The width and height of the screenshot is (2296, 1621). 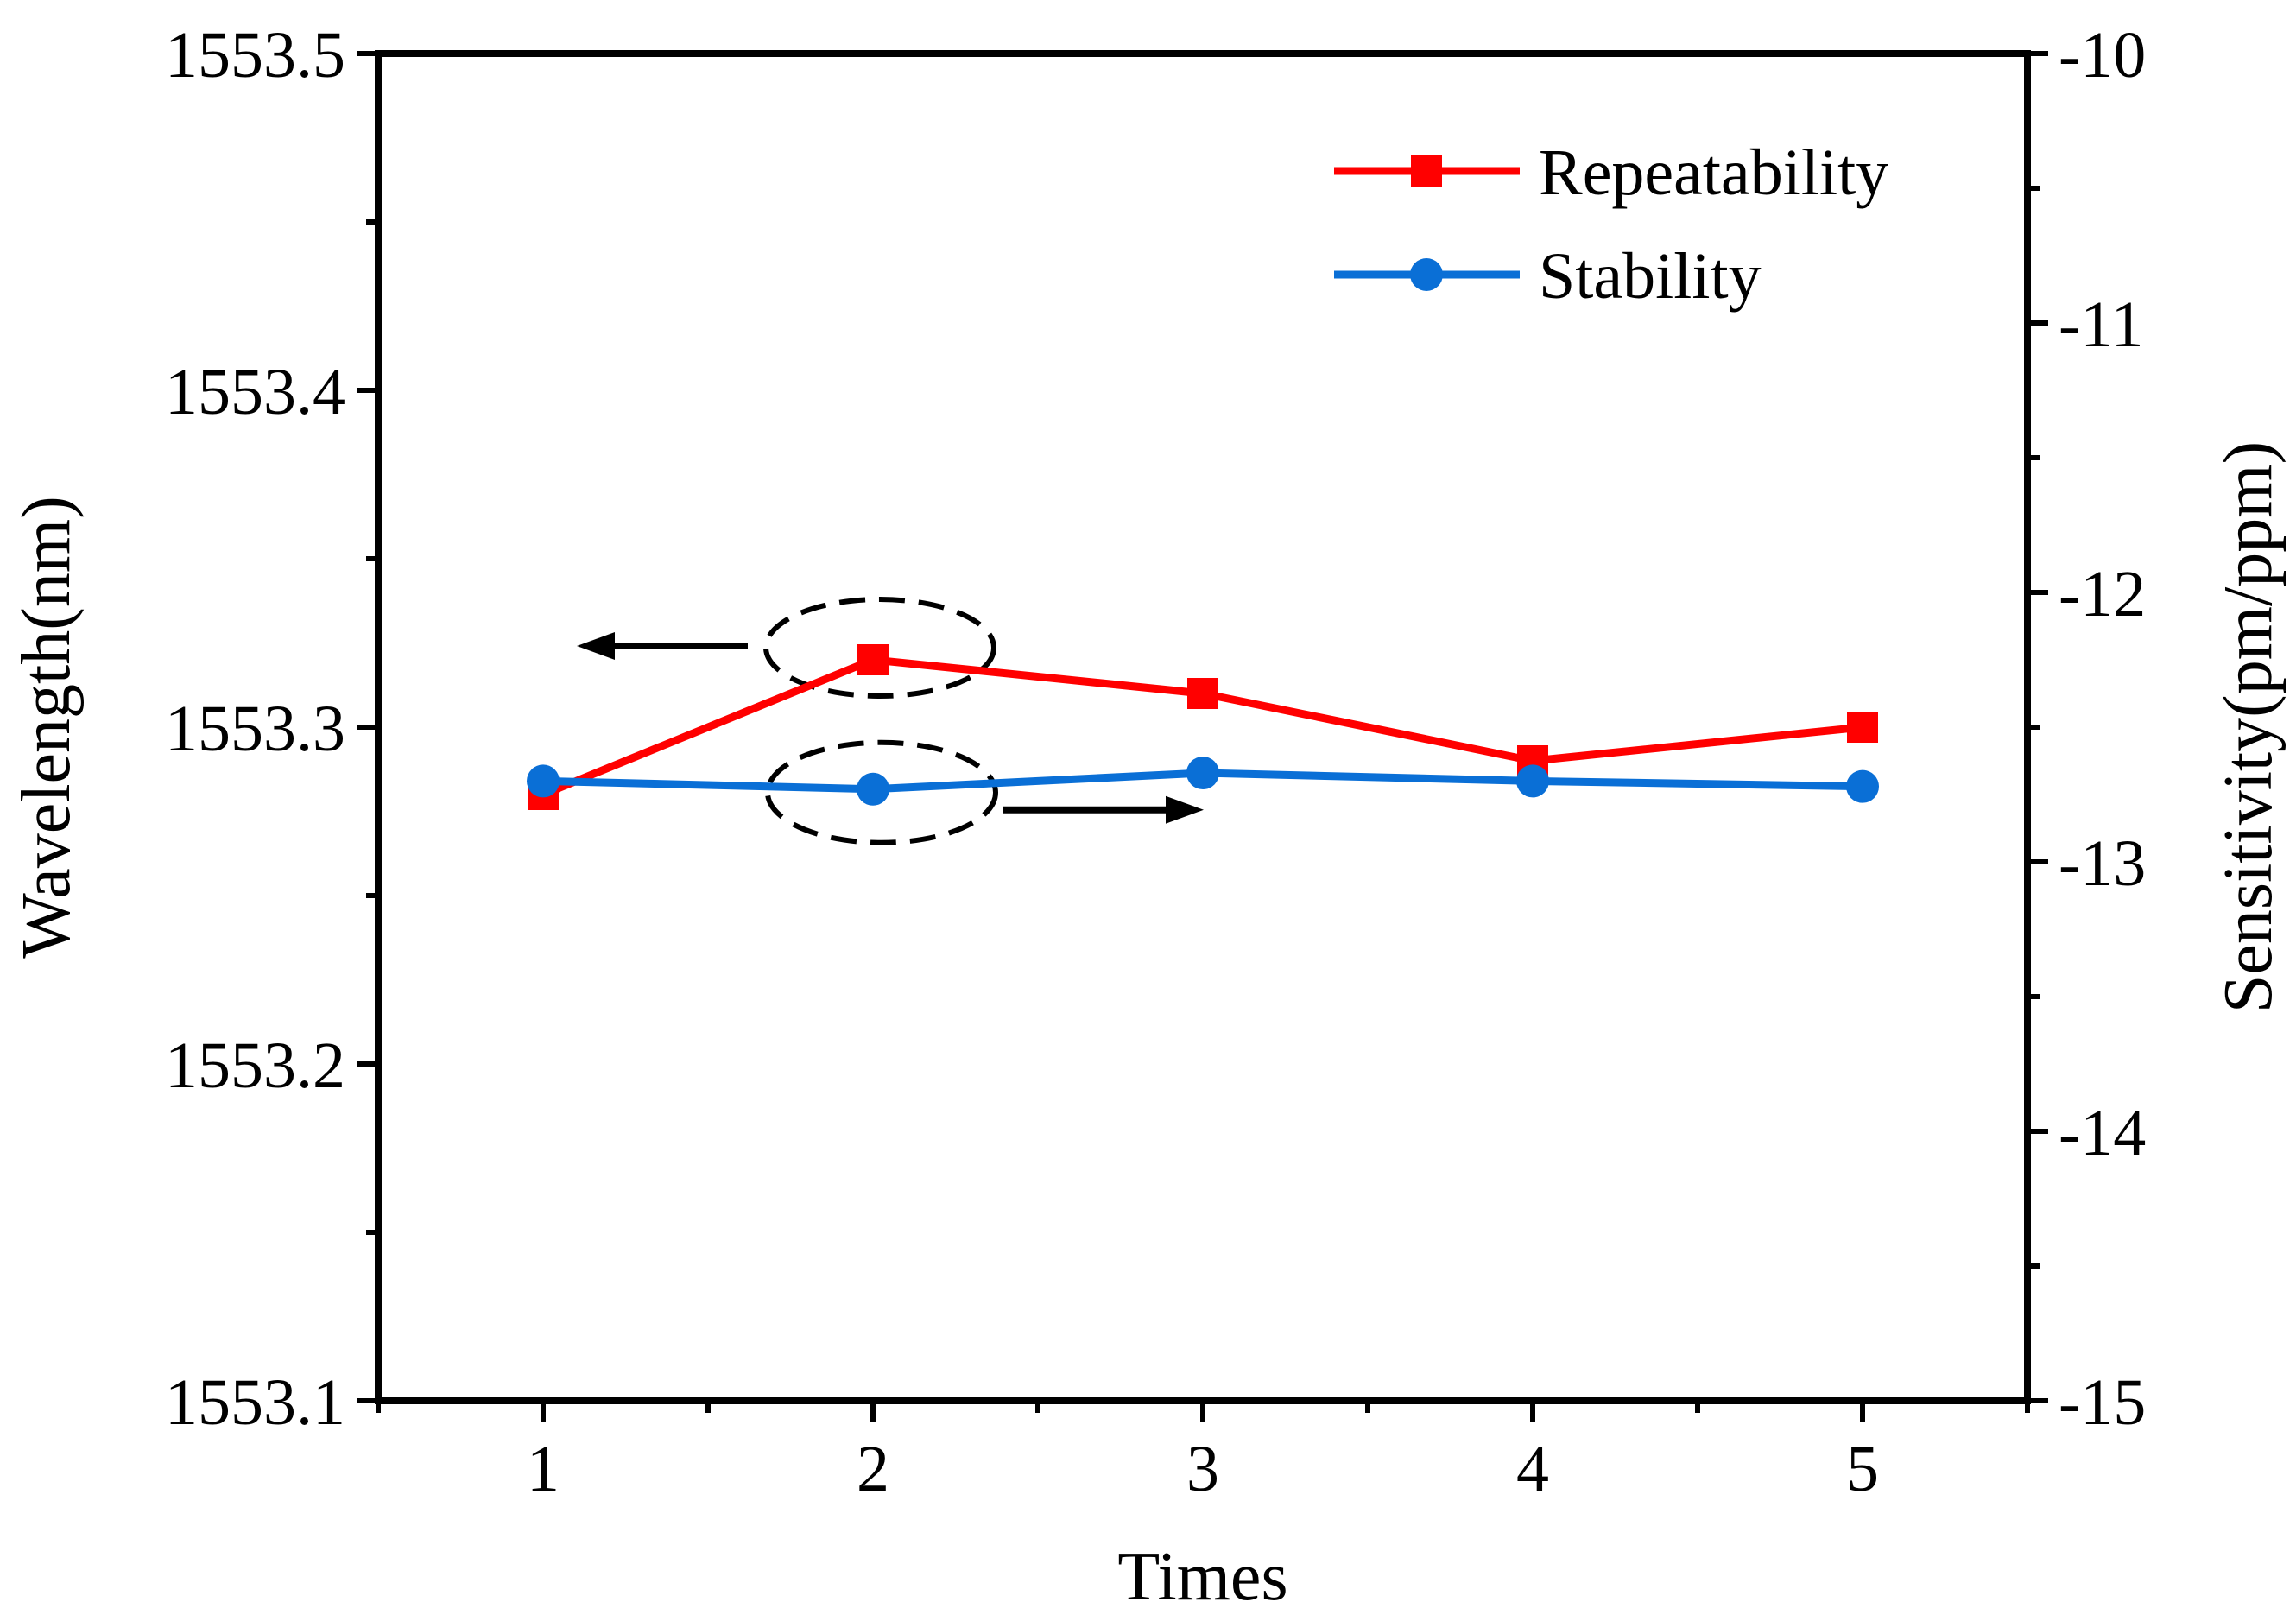 What do you see at coordinates (2101, 324) in the screenshot?
I see `y2-tick-label: -11` at bounding box center [2101, 324].